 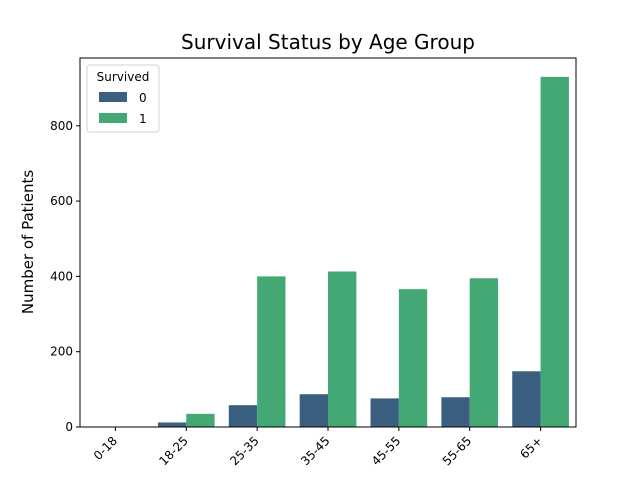 I want to click on x-tick-label: 35-45, so click(x=315, y=451).